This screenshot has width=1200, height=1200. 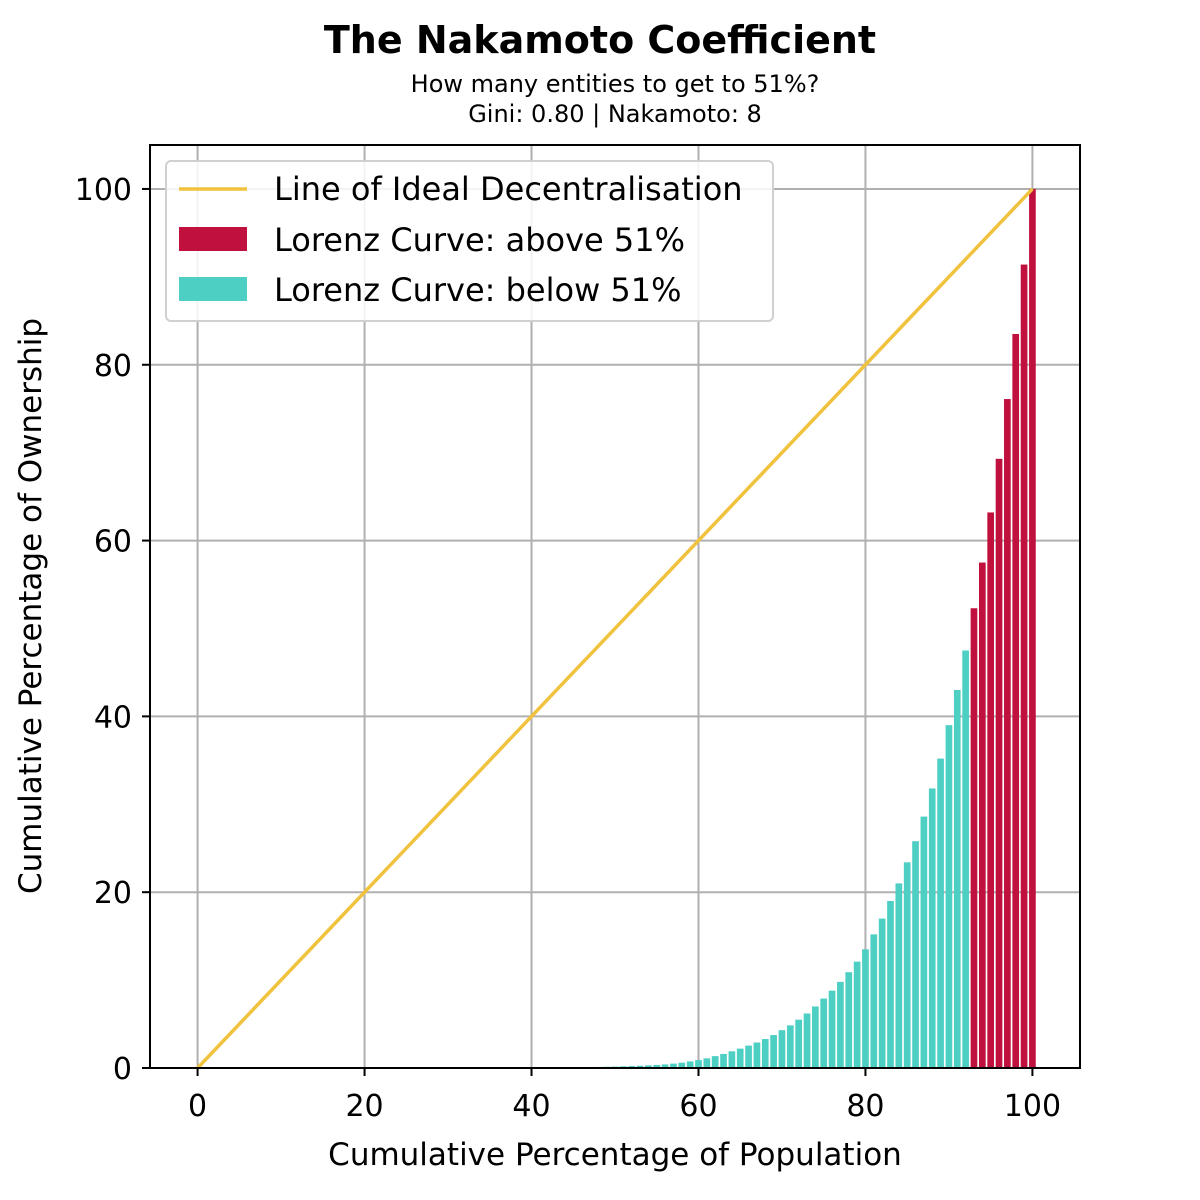 What do you see at coordinates (615, 114) in the screenshot?
I see `chart-subtitle-line-2: Gini: 0.80 | Nakamoto: 8` at bounding box center [615, 114].